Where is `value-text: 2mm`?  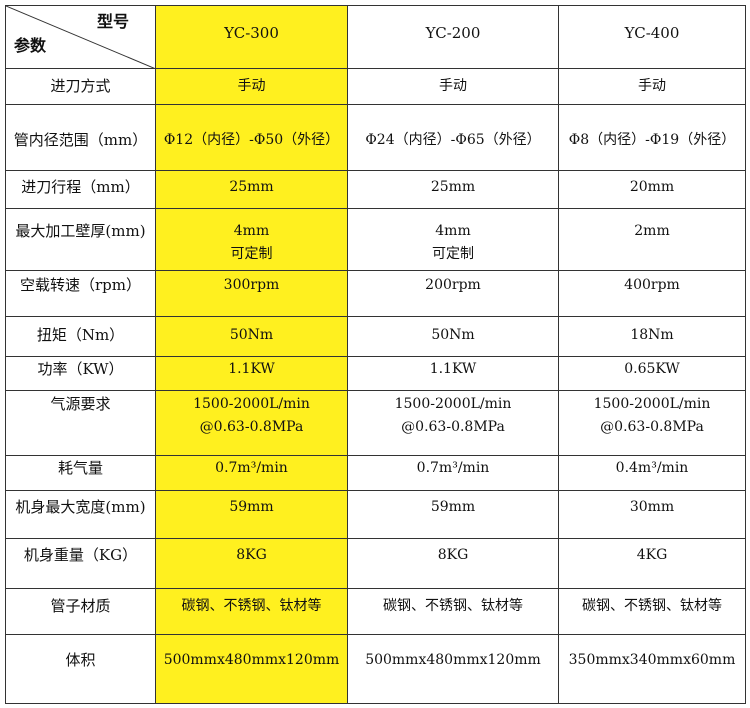 value-text: 2mm is located at coordinates (652, 231).